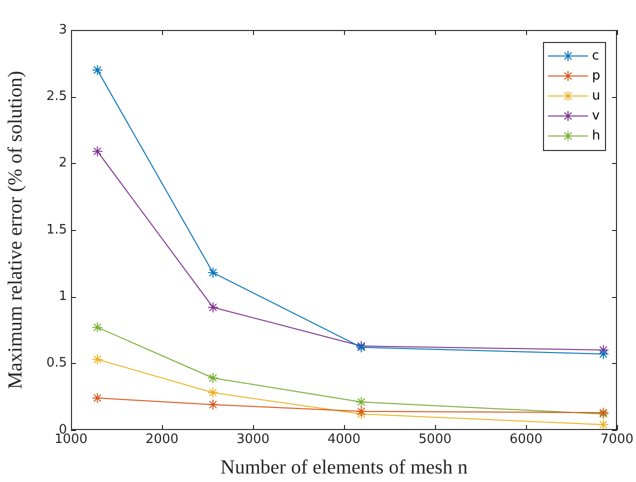 The image size is (636, 482). I want to click on x-tick-label: 7000, so click(617, 440).